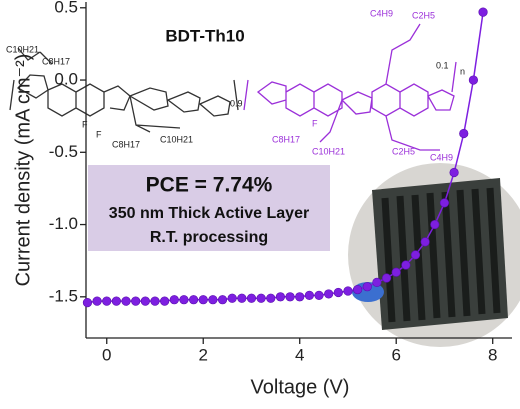 The width and height of the screenshot is (520, 409). Describe the element at coordinates (204, 35) in the screenshot. I see `polymer-name: BDT-Th10` at that location.